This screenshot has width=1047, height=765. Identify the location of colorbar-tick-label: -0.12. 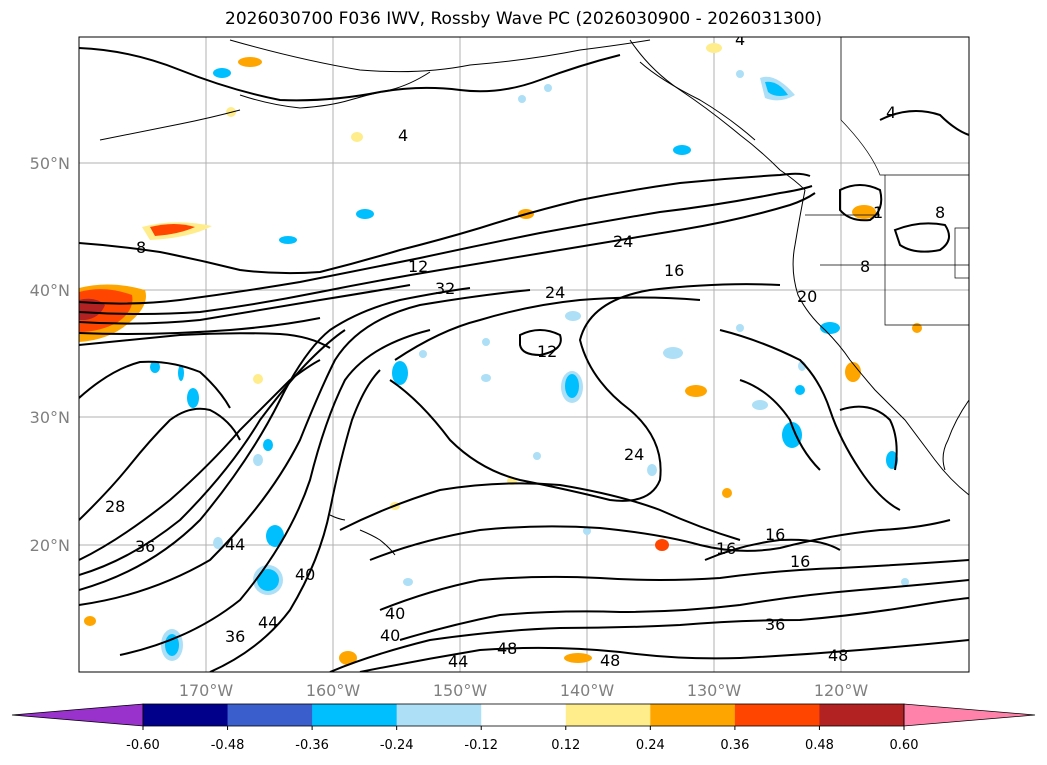
(481, 745).